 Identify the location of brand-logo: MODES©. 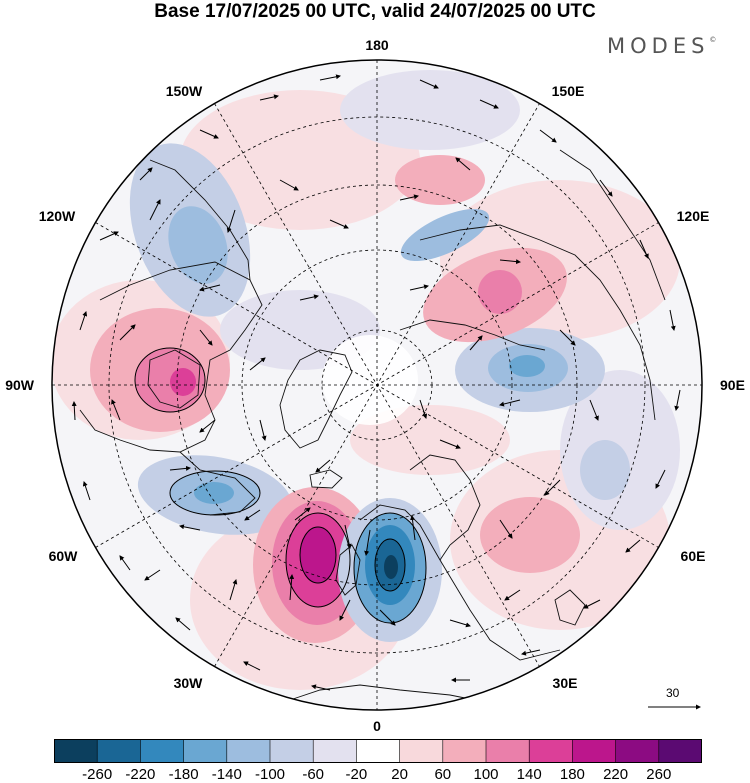
(661, 46).